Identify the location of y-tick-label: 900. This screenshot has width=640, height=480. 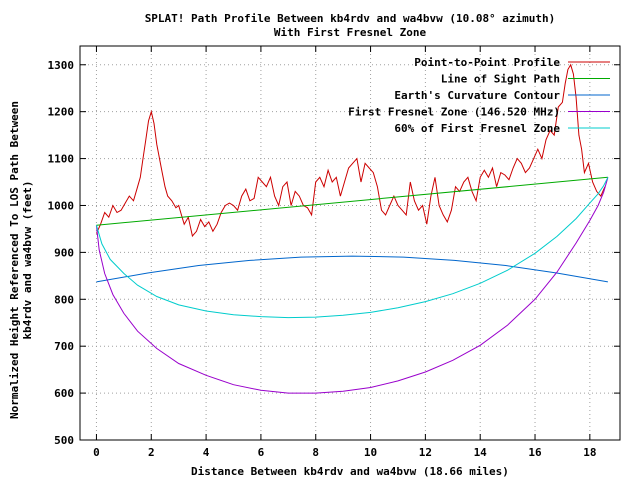
(64, 252).